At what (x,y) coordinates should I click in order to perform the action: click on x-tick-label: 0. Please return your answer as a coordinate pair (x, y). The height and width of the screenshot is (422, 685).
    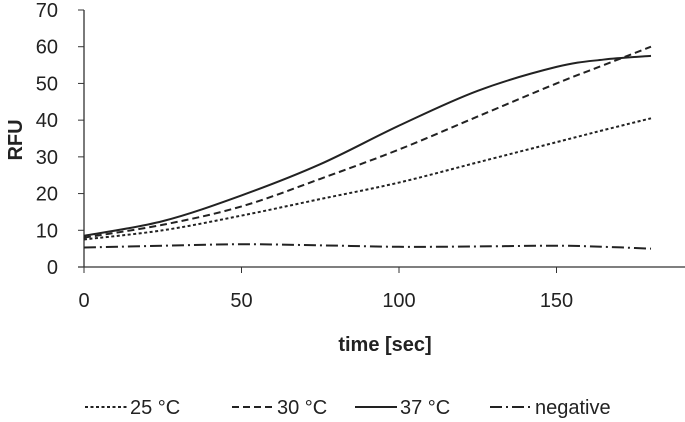
    Looking at the image, I should click on (83, 301).